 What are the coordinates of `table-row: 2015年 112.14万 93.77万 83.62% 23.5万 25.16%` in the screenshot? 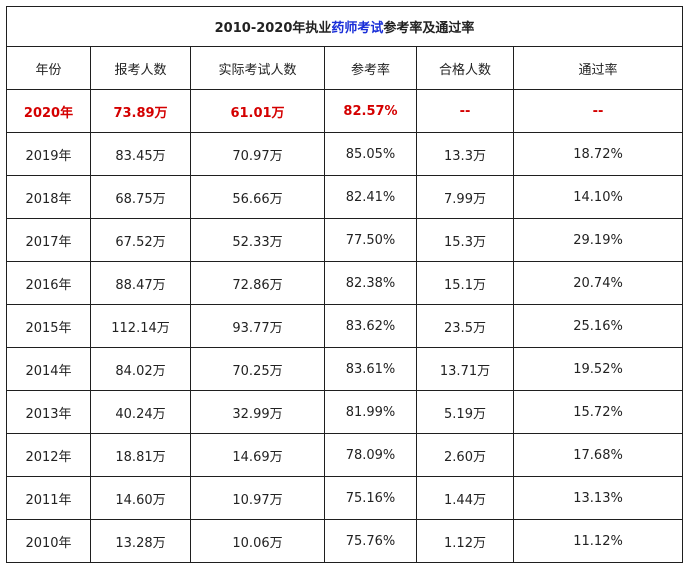 It's located at (345, 326).